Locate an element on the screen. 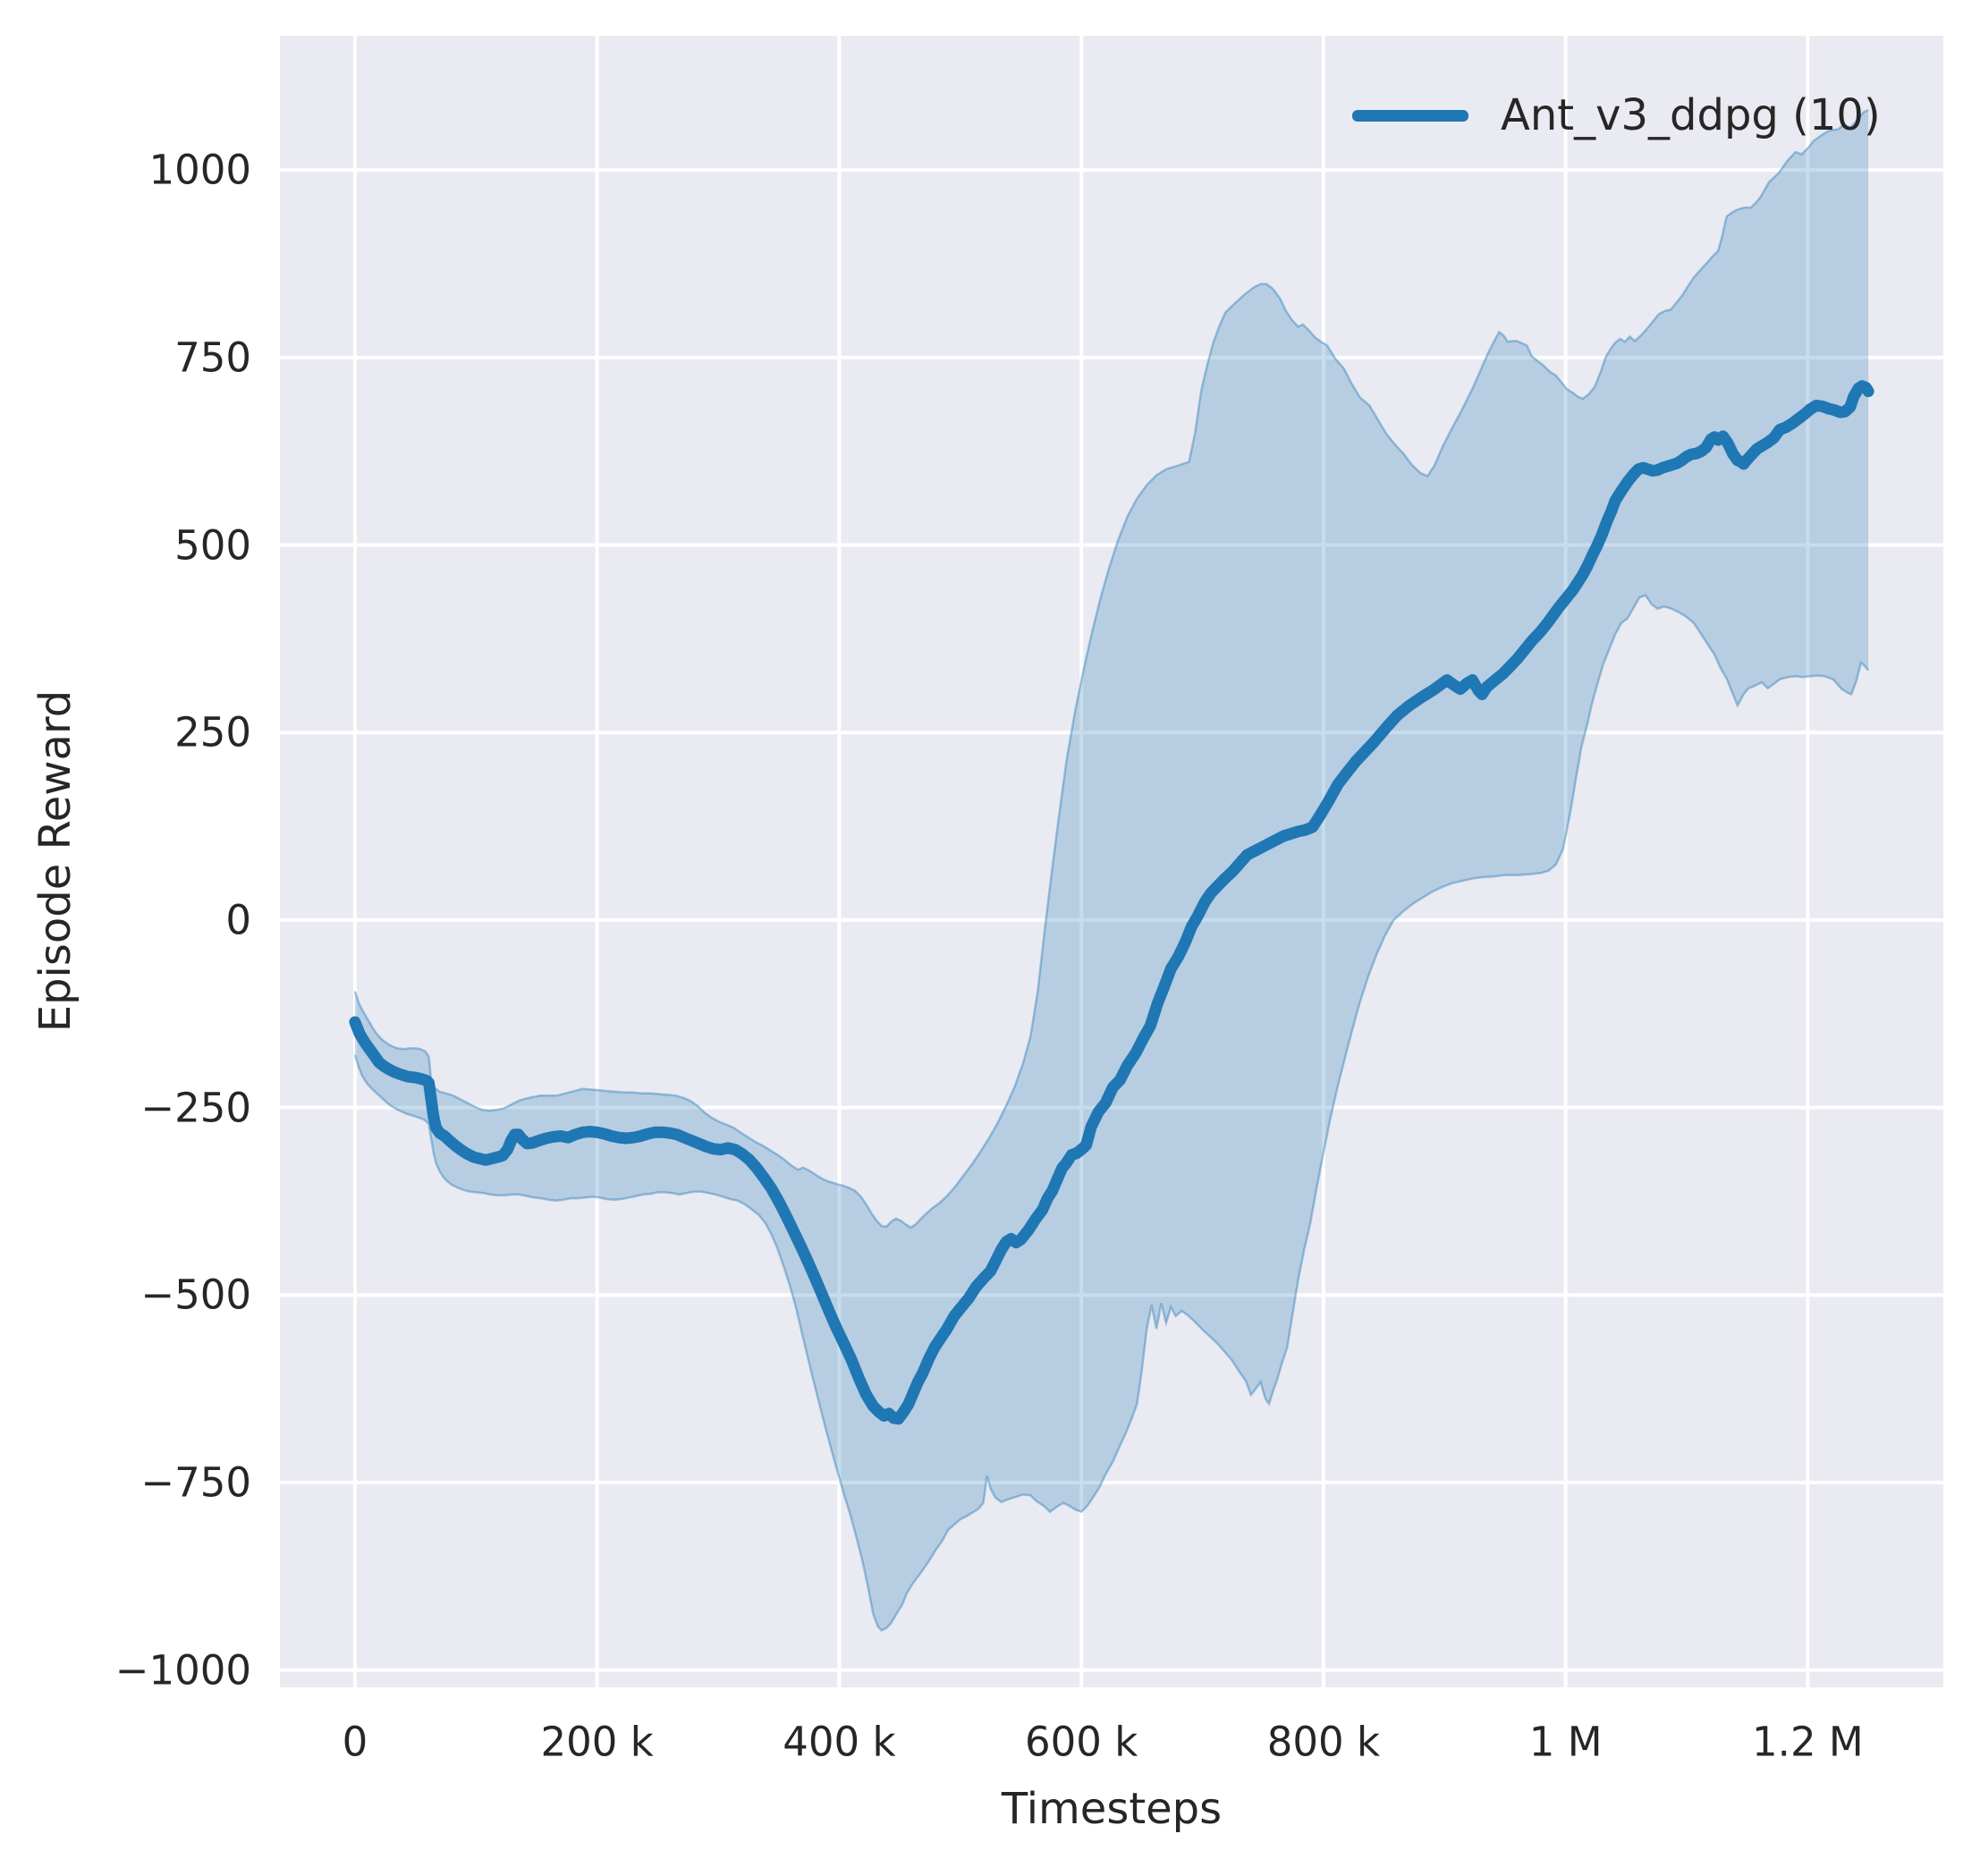 Image resolution: width=1980 pixels, height=1876 pixels. y-tick-label: 750 is located at coordinates (212, 358).